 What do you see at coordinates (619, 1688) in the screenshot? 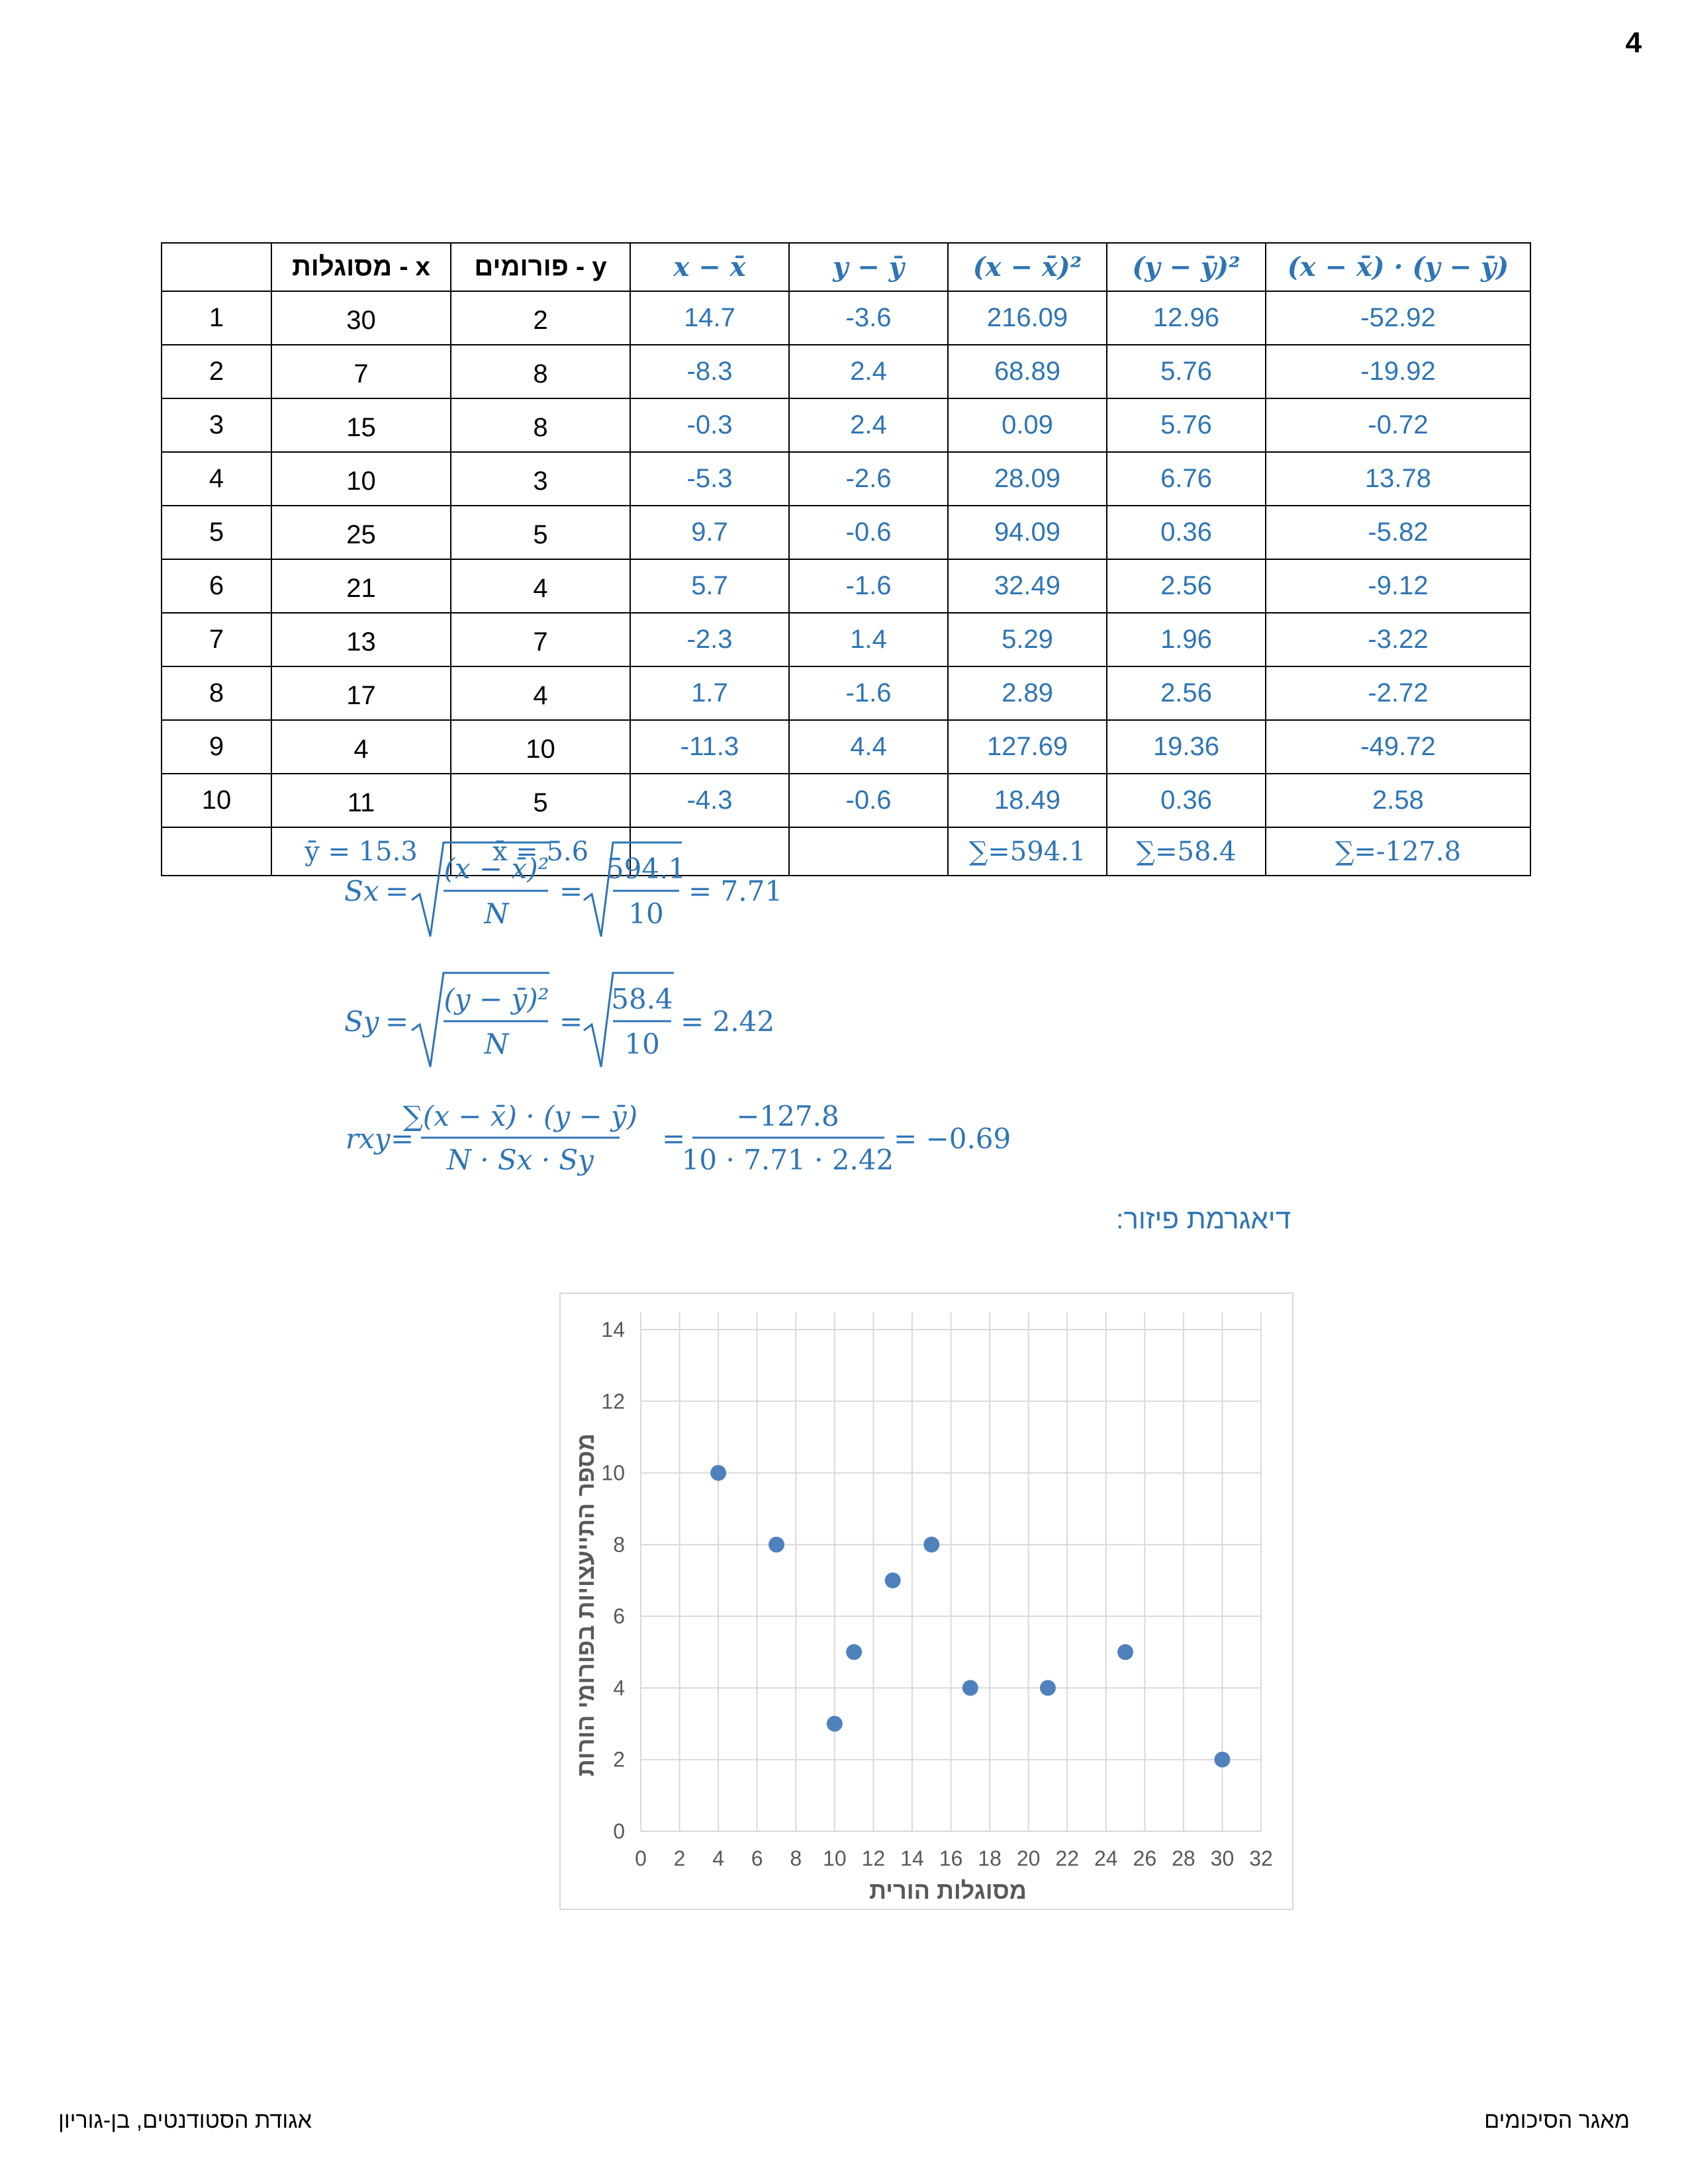
I see `y-tick-label: 4` at bounding box center [619, 1688].